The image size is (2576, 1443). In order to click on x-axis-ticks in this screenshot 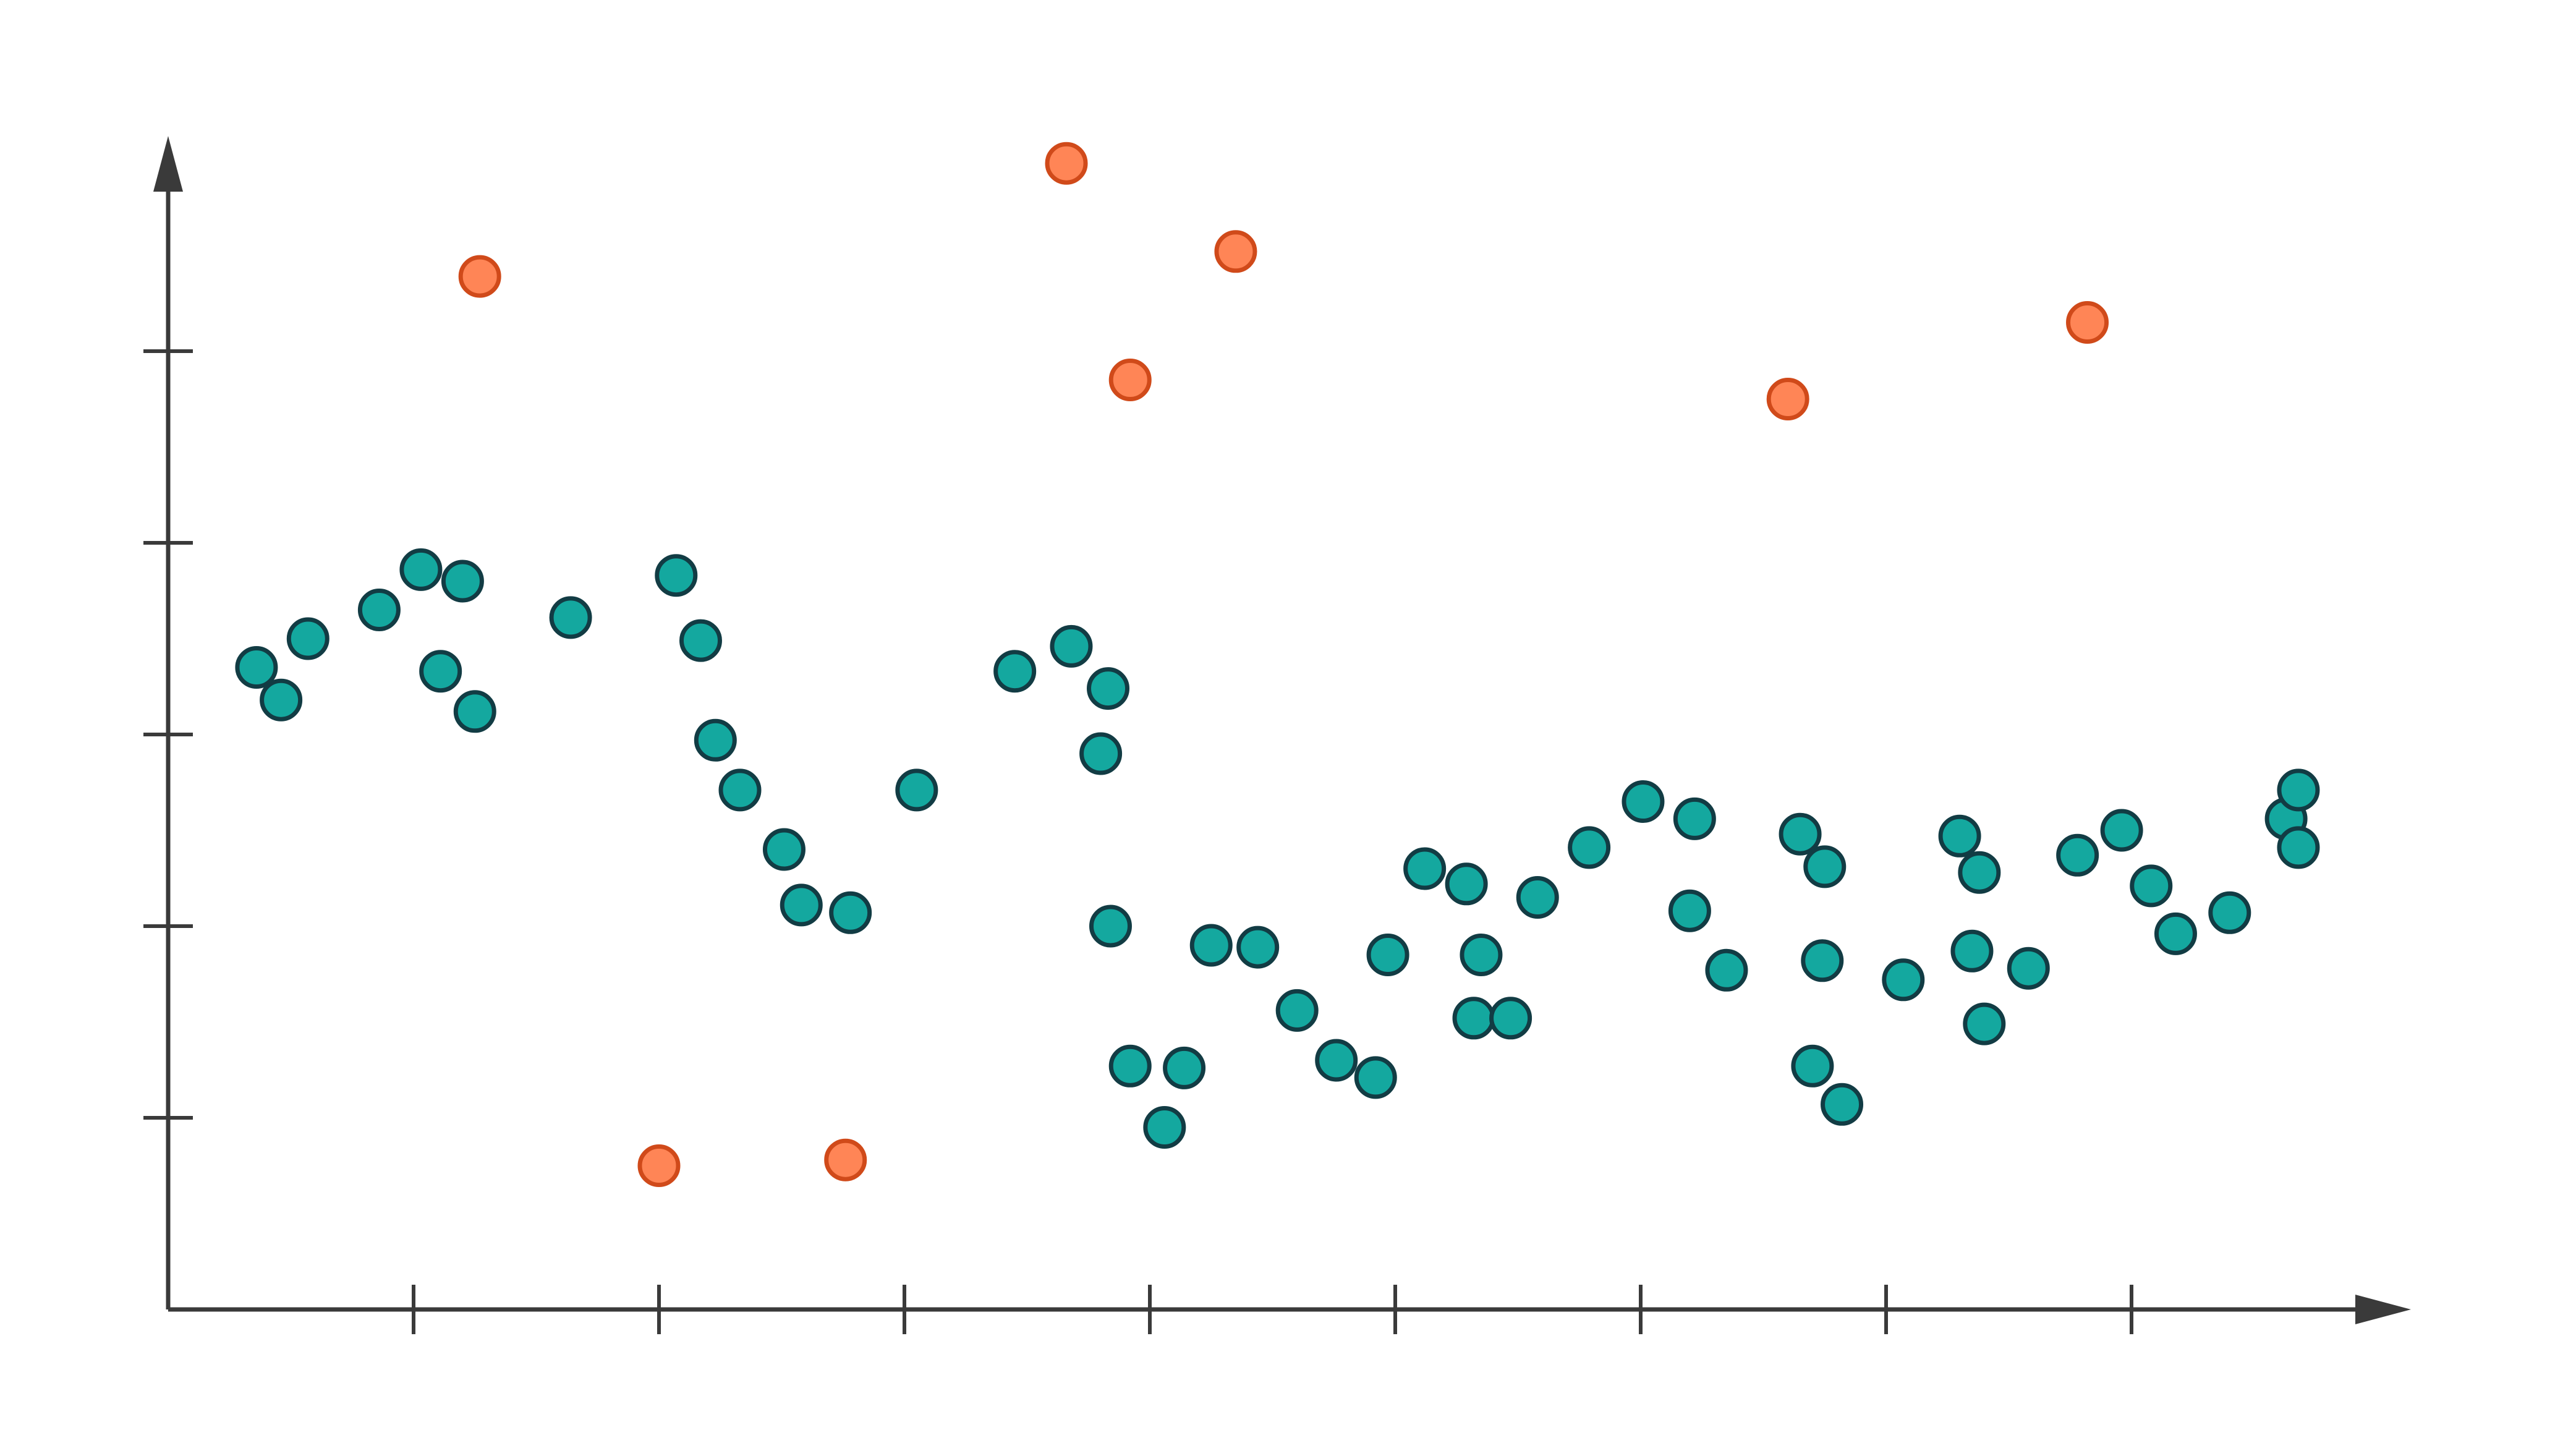, I will do `click(1272, 1309)`.